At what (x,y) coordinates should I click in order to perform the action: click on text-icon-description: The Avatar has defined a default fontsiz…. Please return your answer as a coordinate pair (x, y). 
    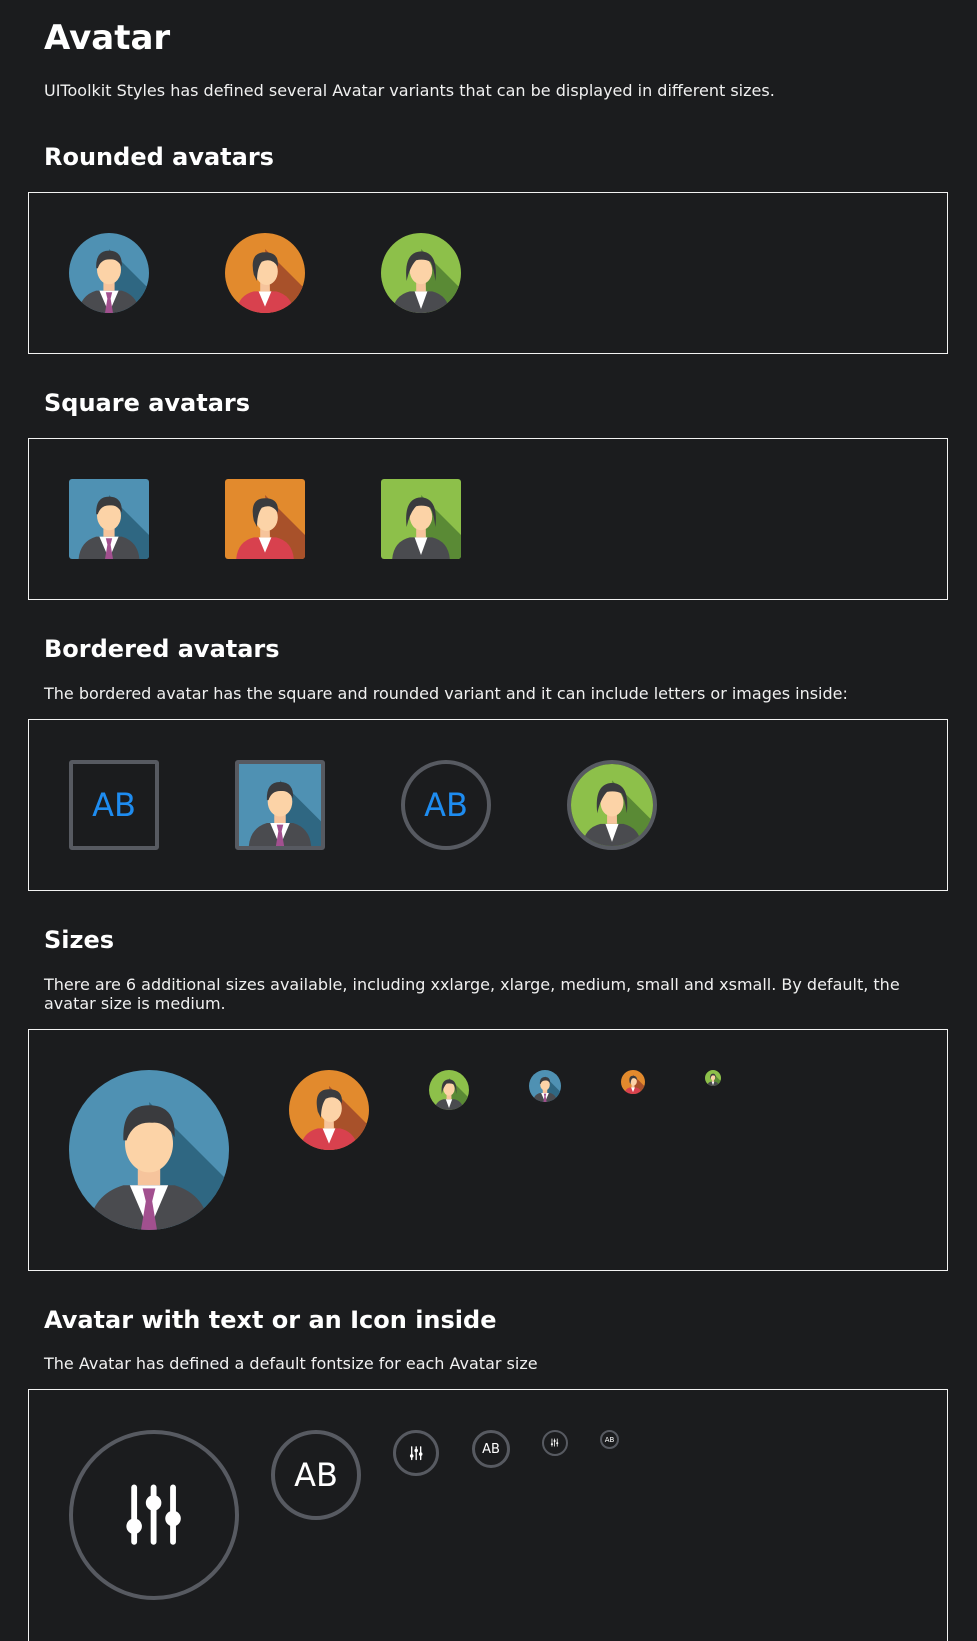
    Looking at the image, I should click on (291, 1363).